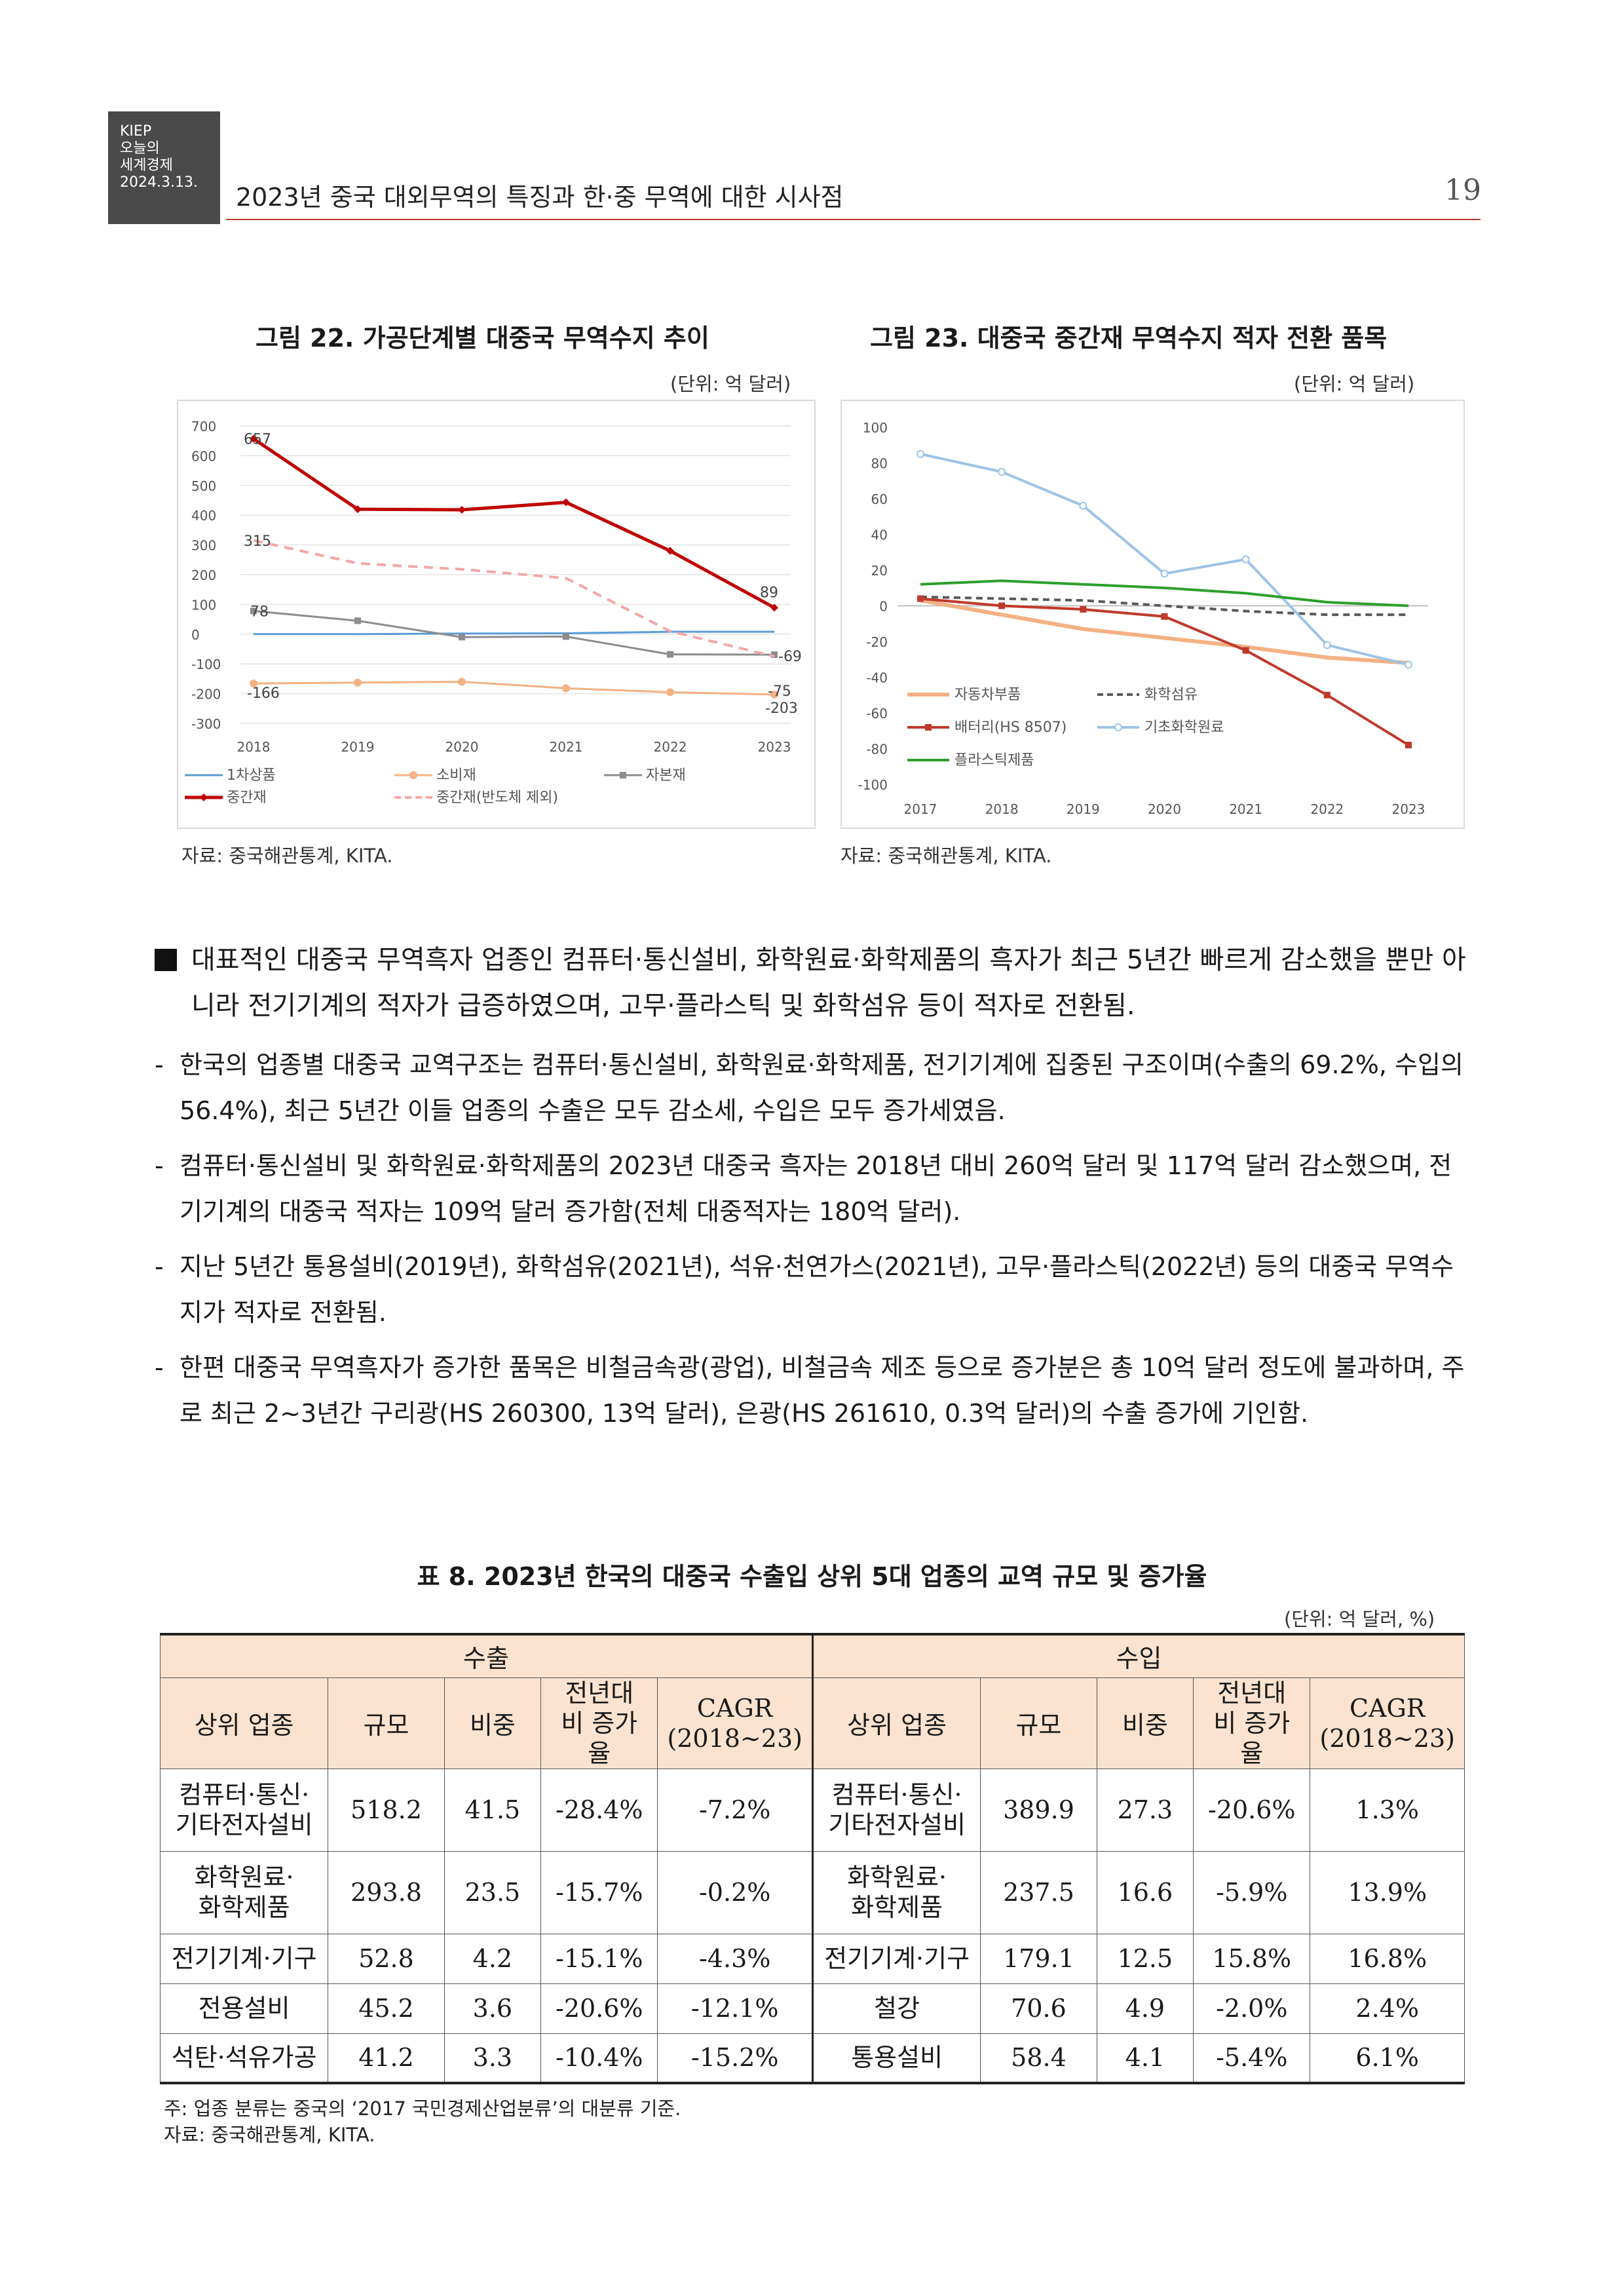  Describe the element at coordinates (666, 775) in the screenshot. I see `legend-label: 자본재` at that location.